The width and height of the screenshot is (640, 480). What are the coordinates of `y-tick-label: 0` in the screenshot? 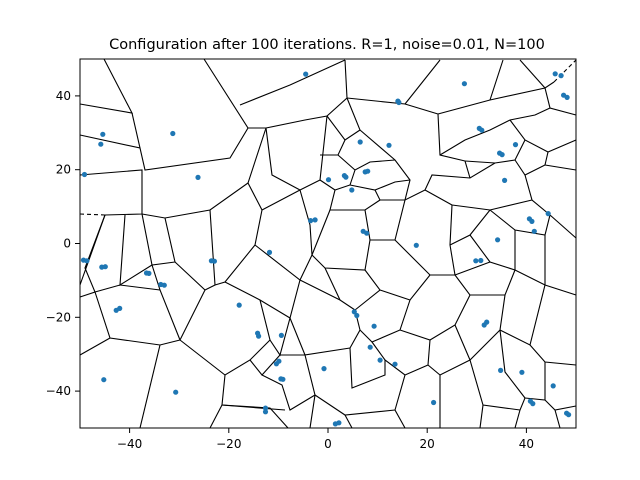 It's located at (67, 244).